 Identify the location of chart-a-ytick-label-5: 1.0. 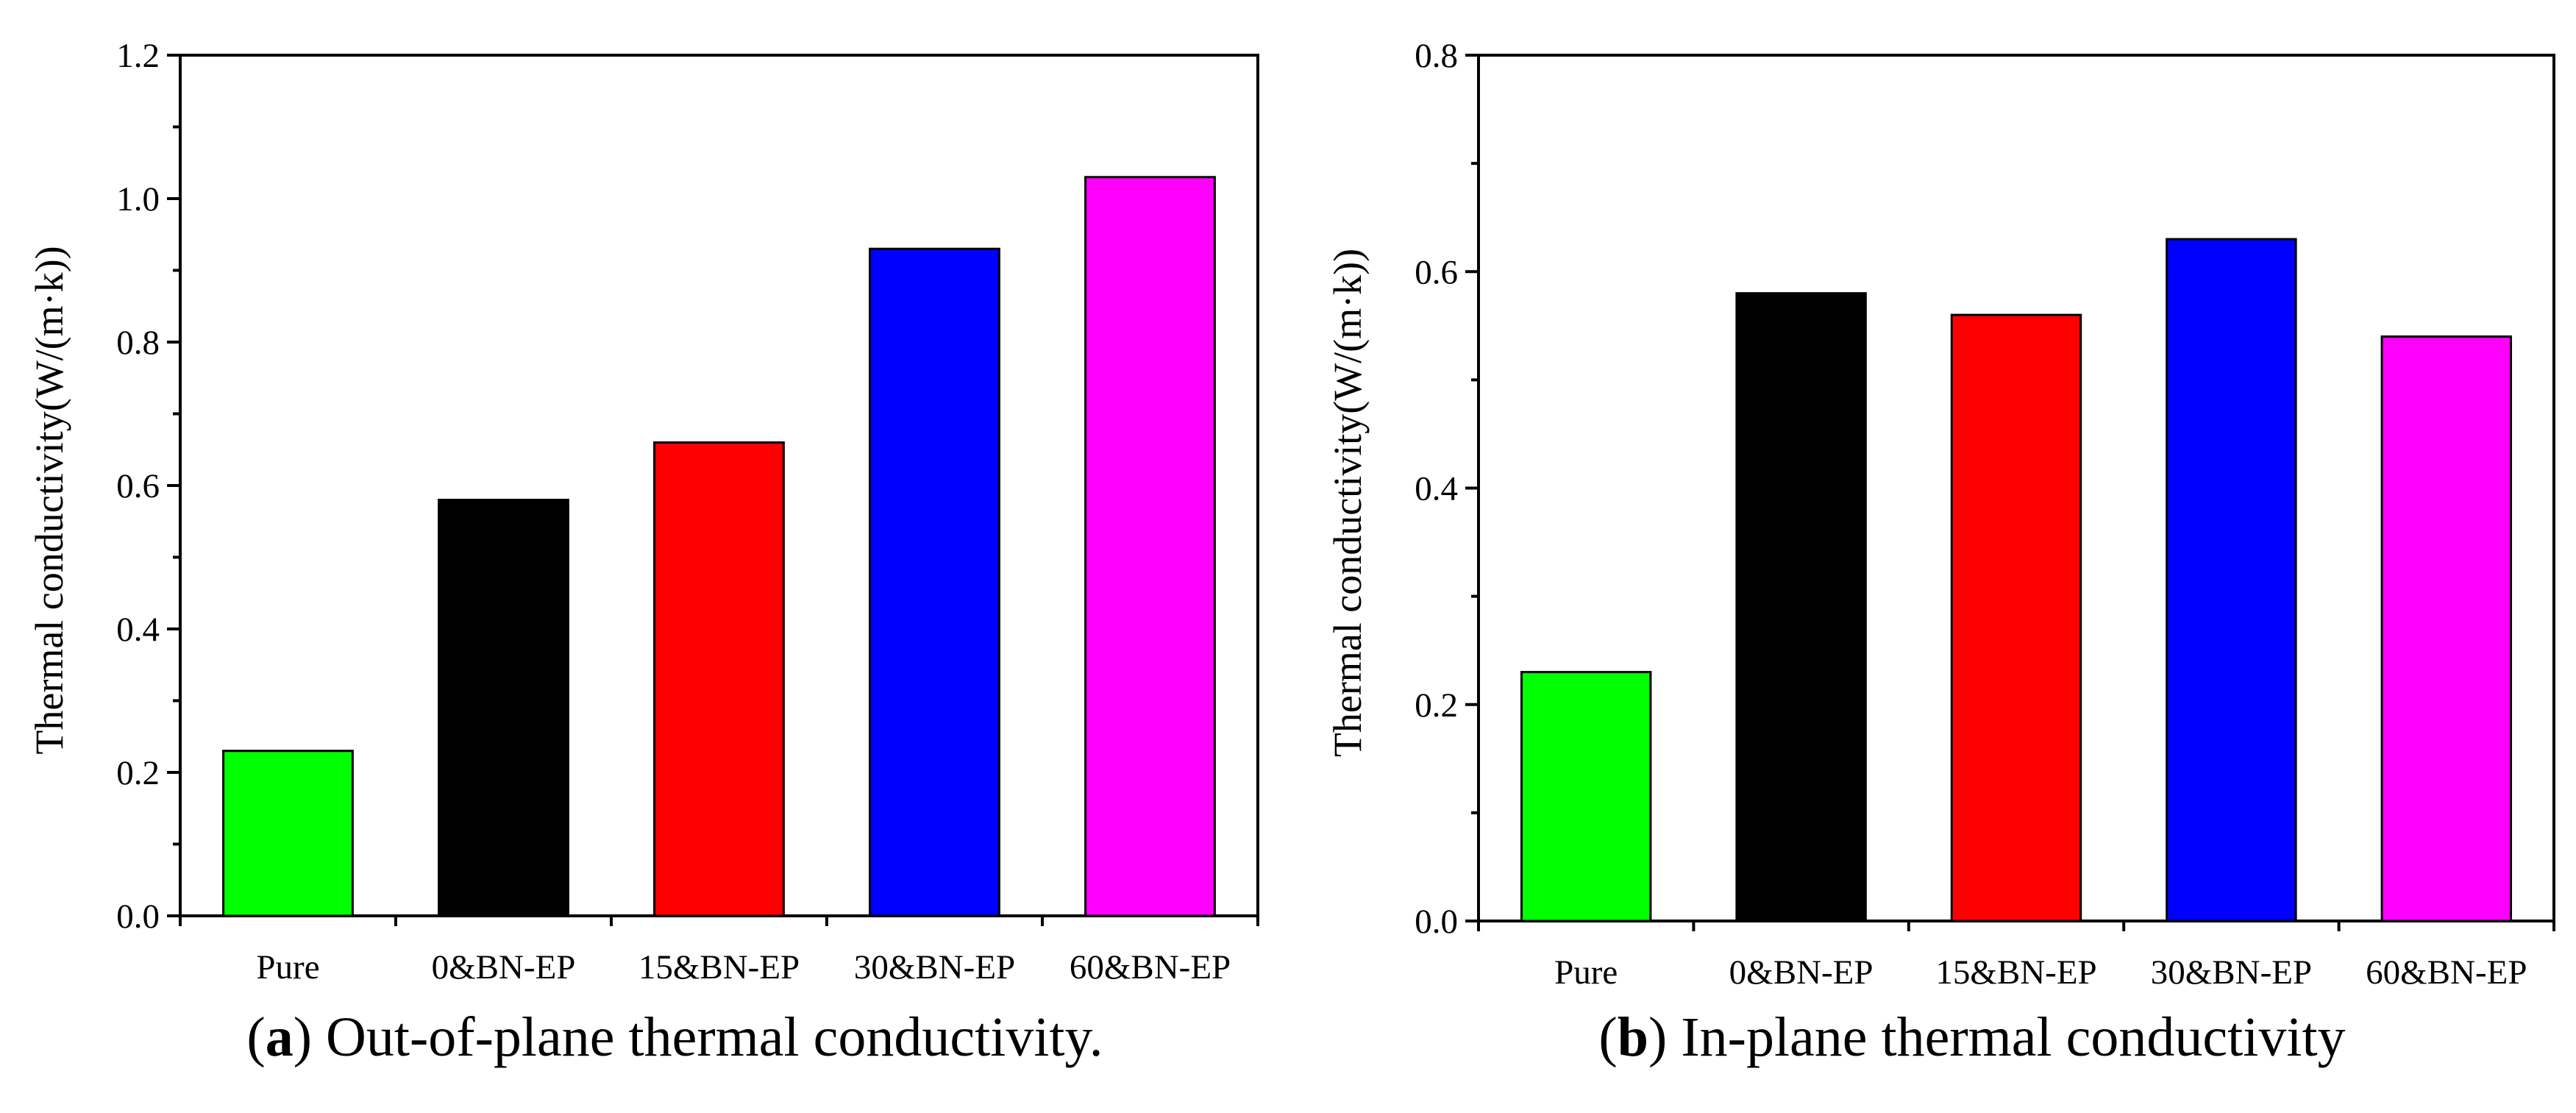
(138, 199).